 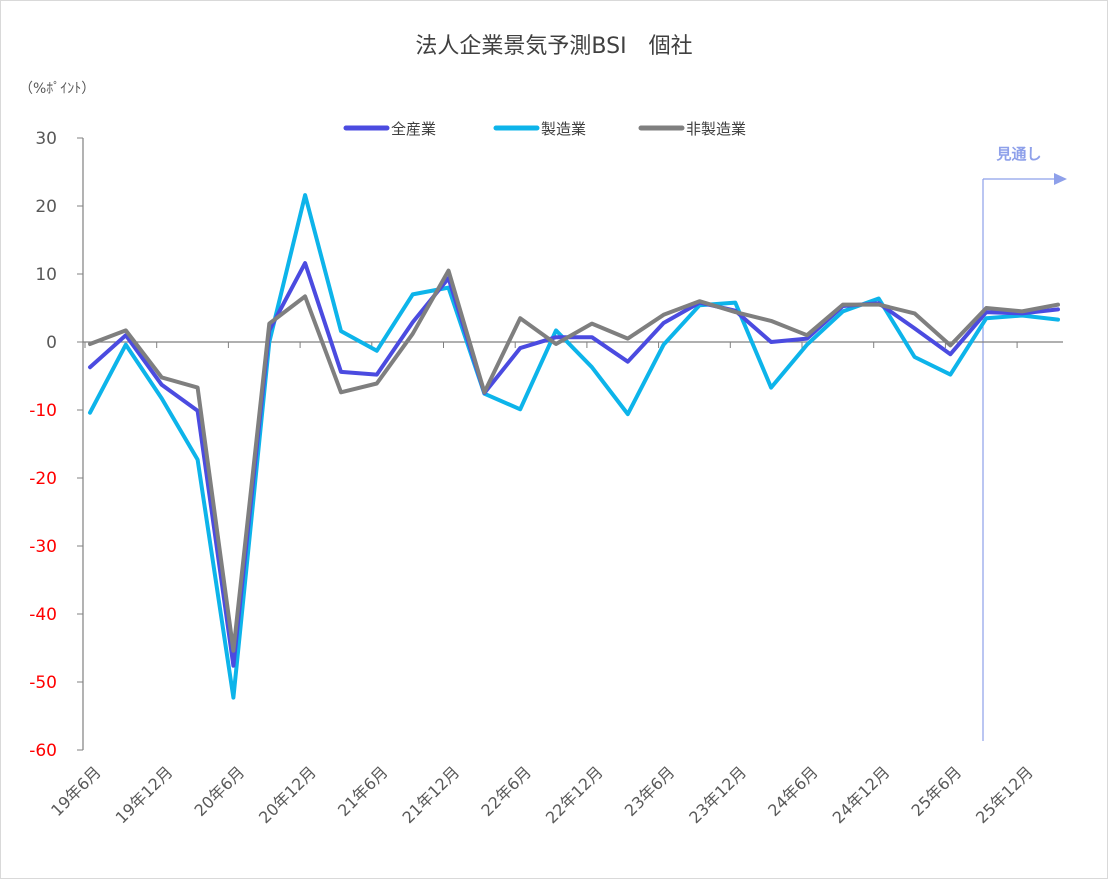 I want to click on y-tick-label: 20, so click(x=46, y=207).